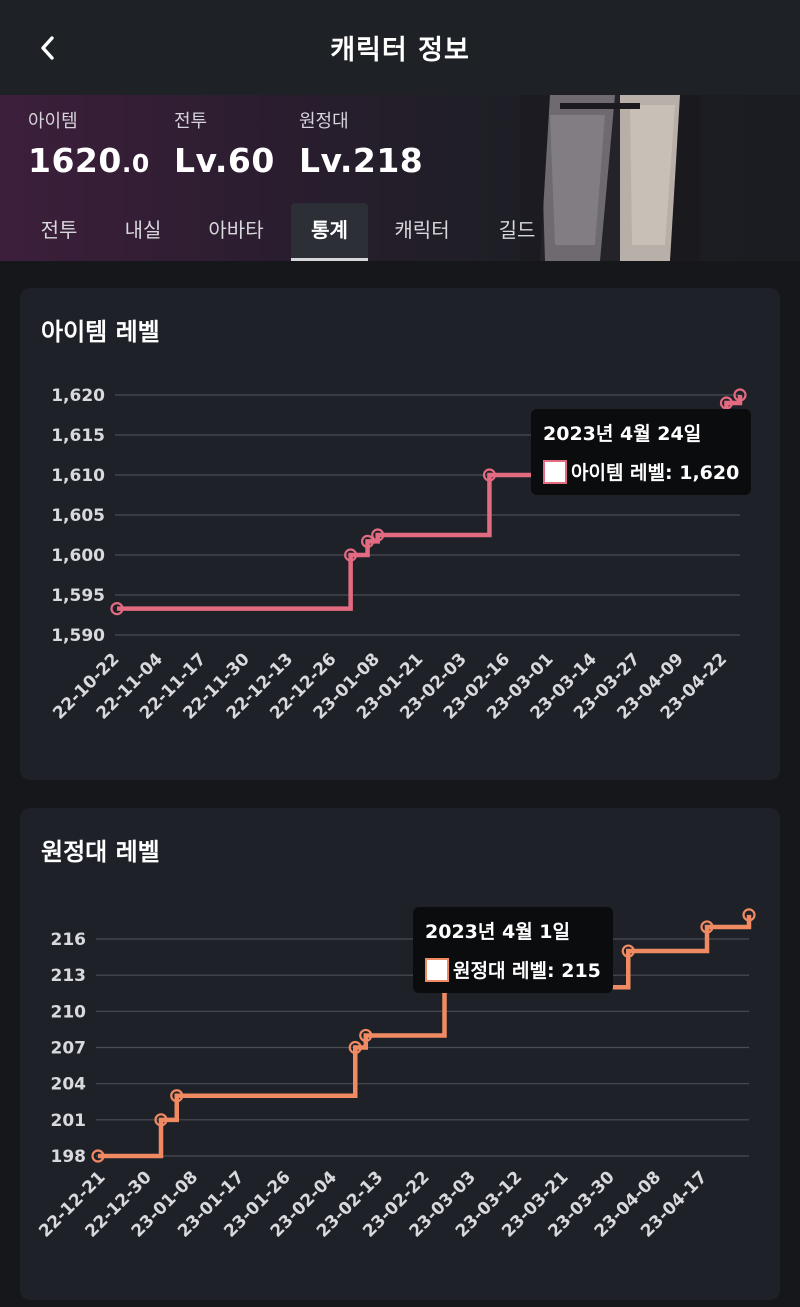 This screenshot has width=800, height=1307. What do you see at coordinates (655, 473) in the screenshot?
I see `tooltip-value: 아이템 레벨: 1,620` at bounding box center [655, 473].